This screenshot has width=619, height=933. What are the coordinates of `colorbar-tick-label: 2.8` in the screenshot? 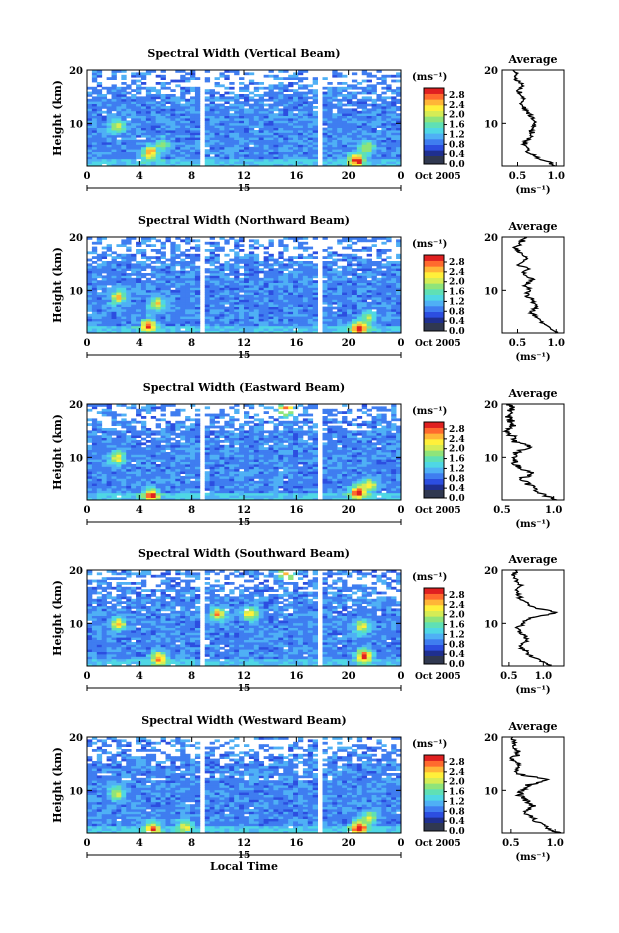 It's located at (457, 263).